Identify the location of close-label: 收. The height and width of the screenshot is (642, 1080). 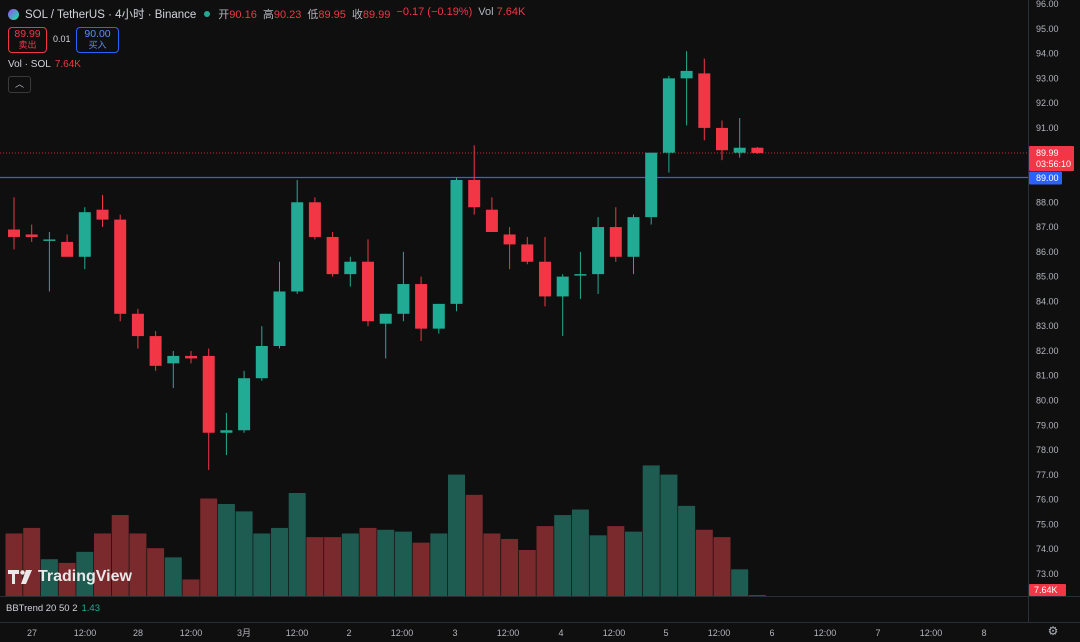
(357, 15).